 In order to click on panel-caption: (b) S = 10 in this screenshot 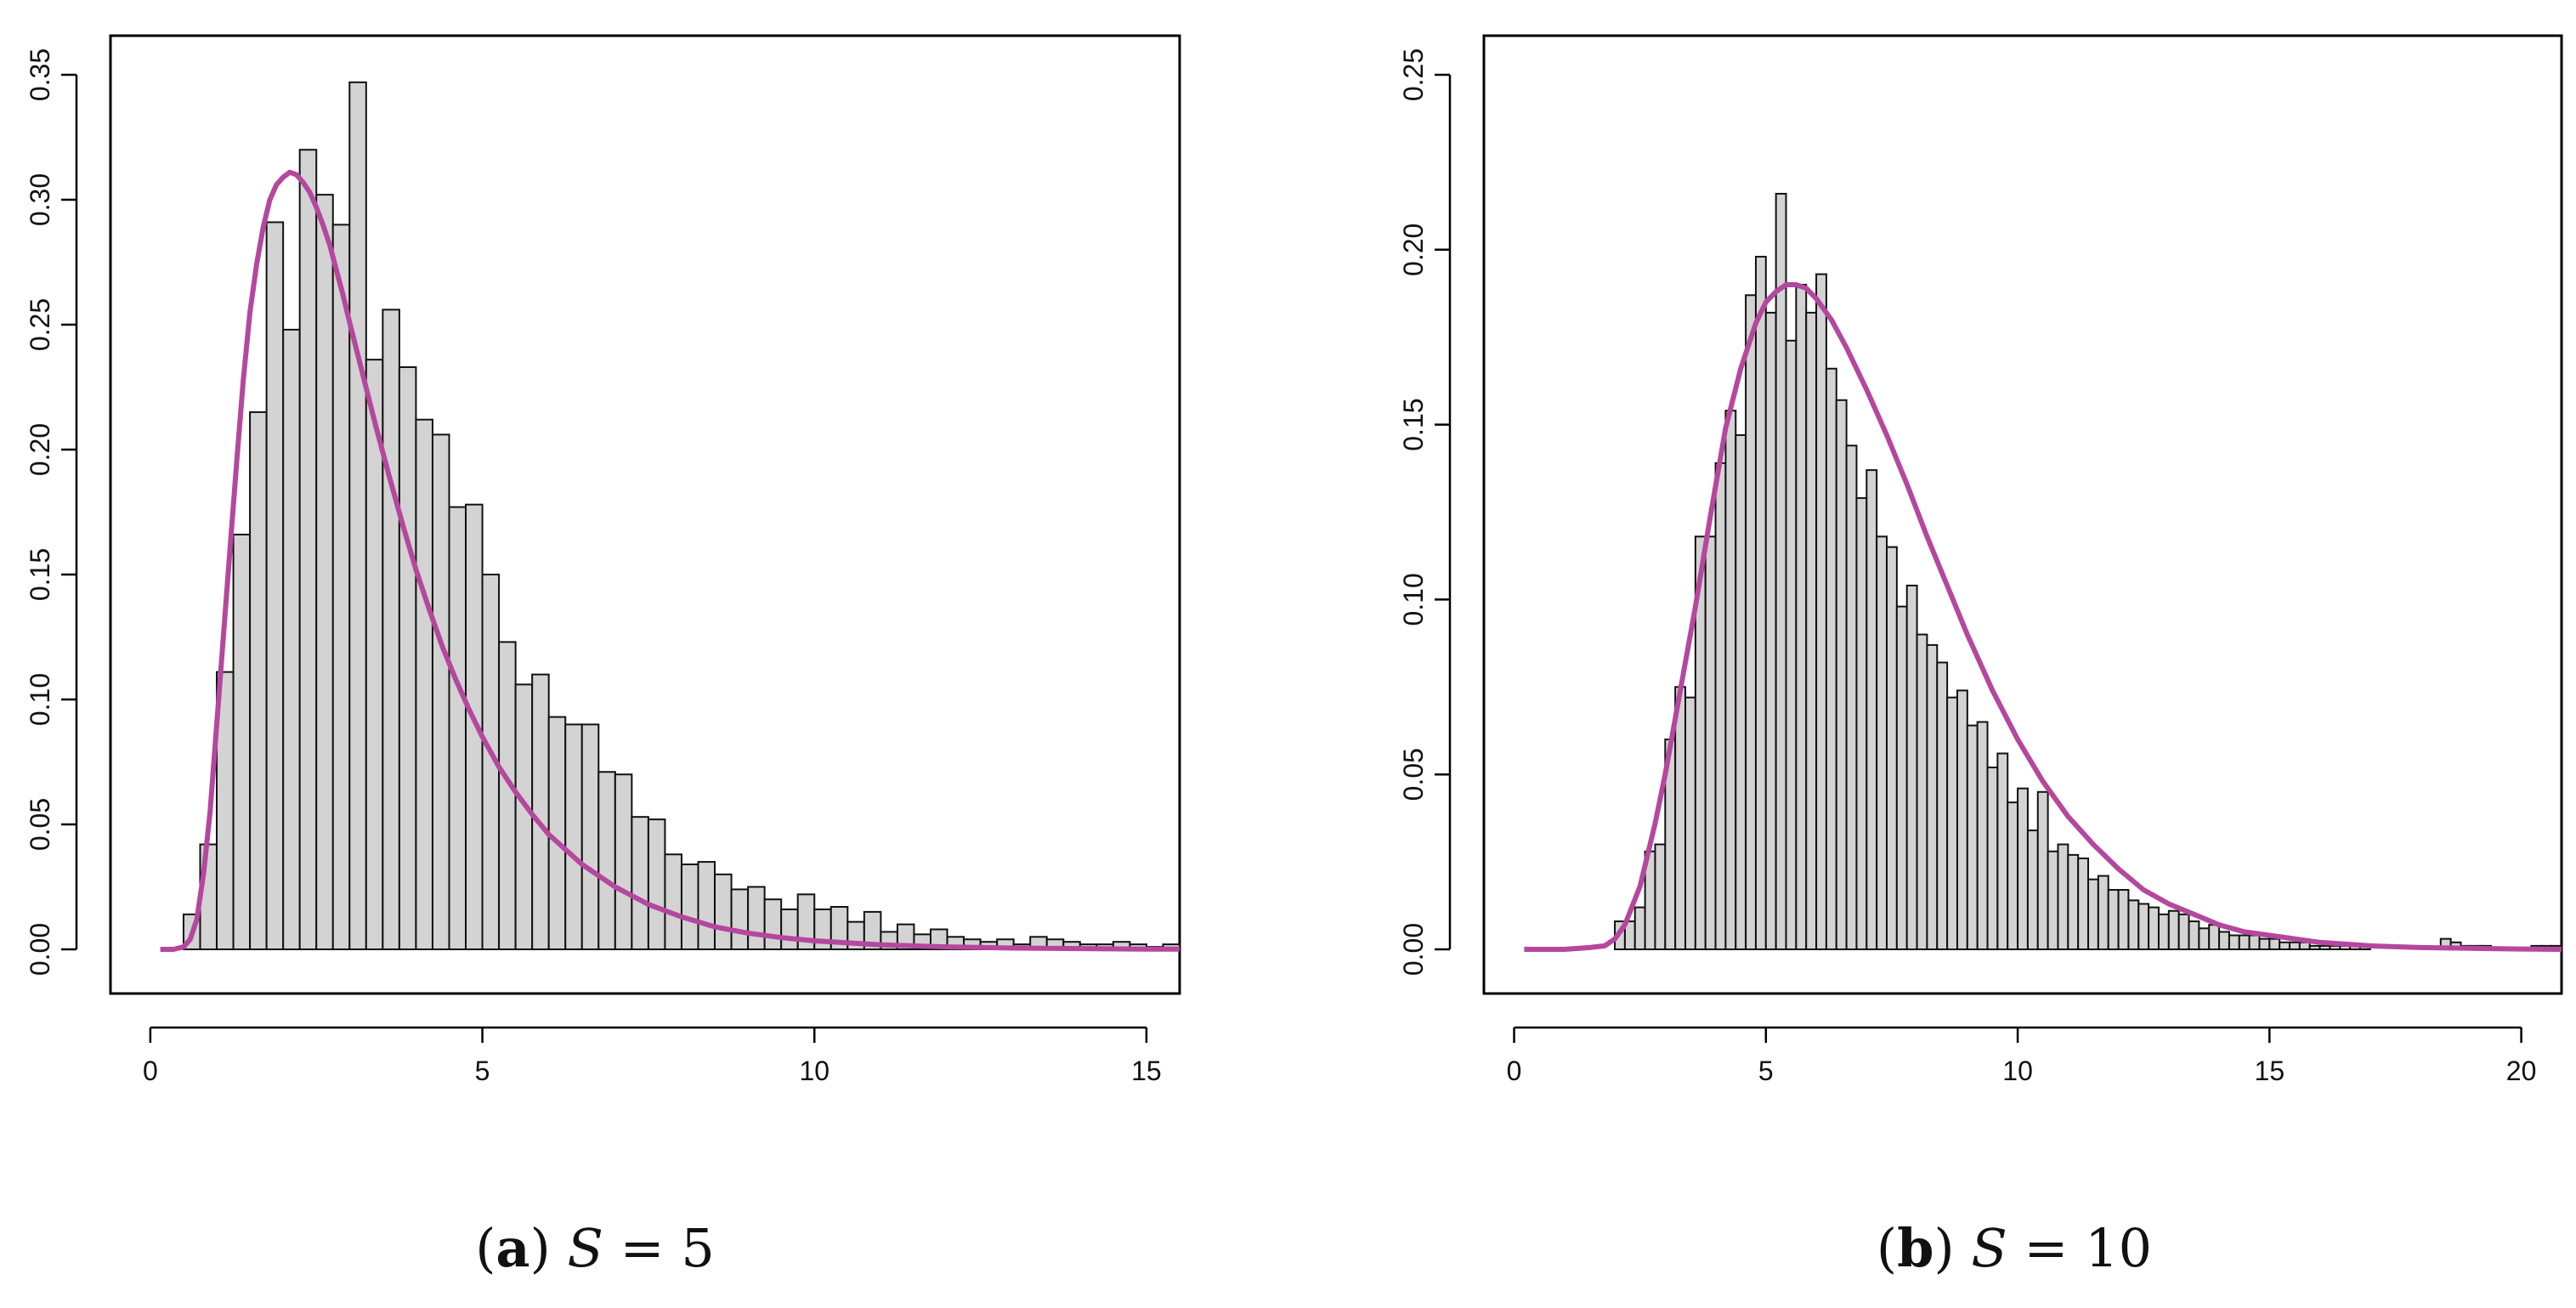, I will do `click(2014, 1248)`.